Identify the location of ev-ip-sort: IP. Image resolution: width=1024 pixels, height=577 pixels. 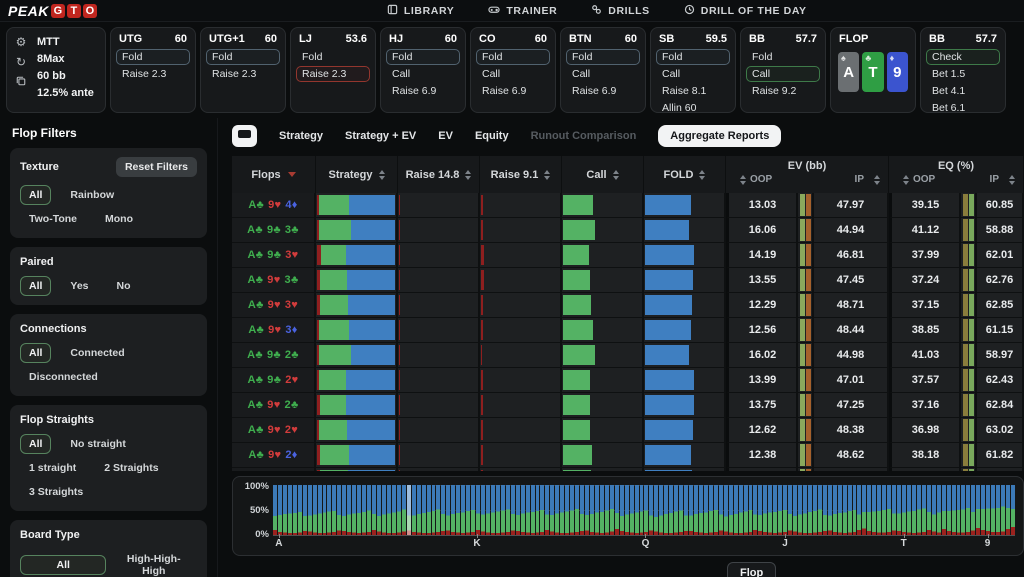
(867, 179).